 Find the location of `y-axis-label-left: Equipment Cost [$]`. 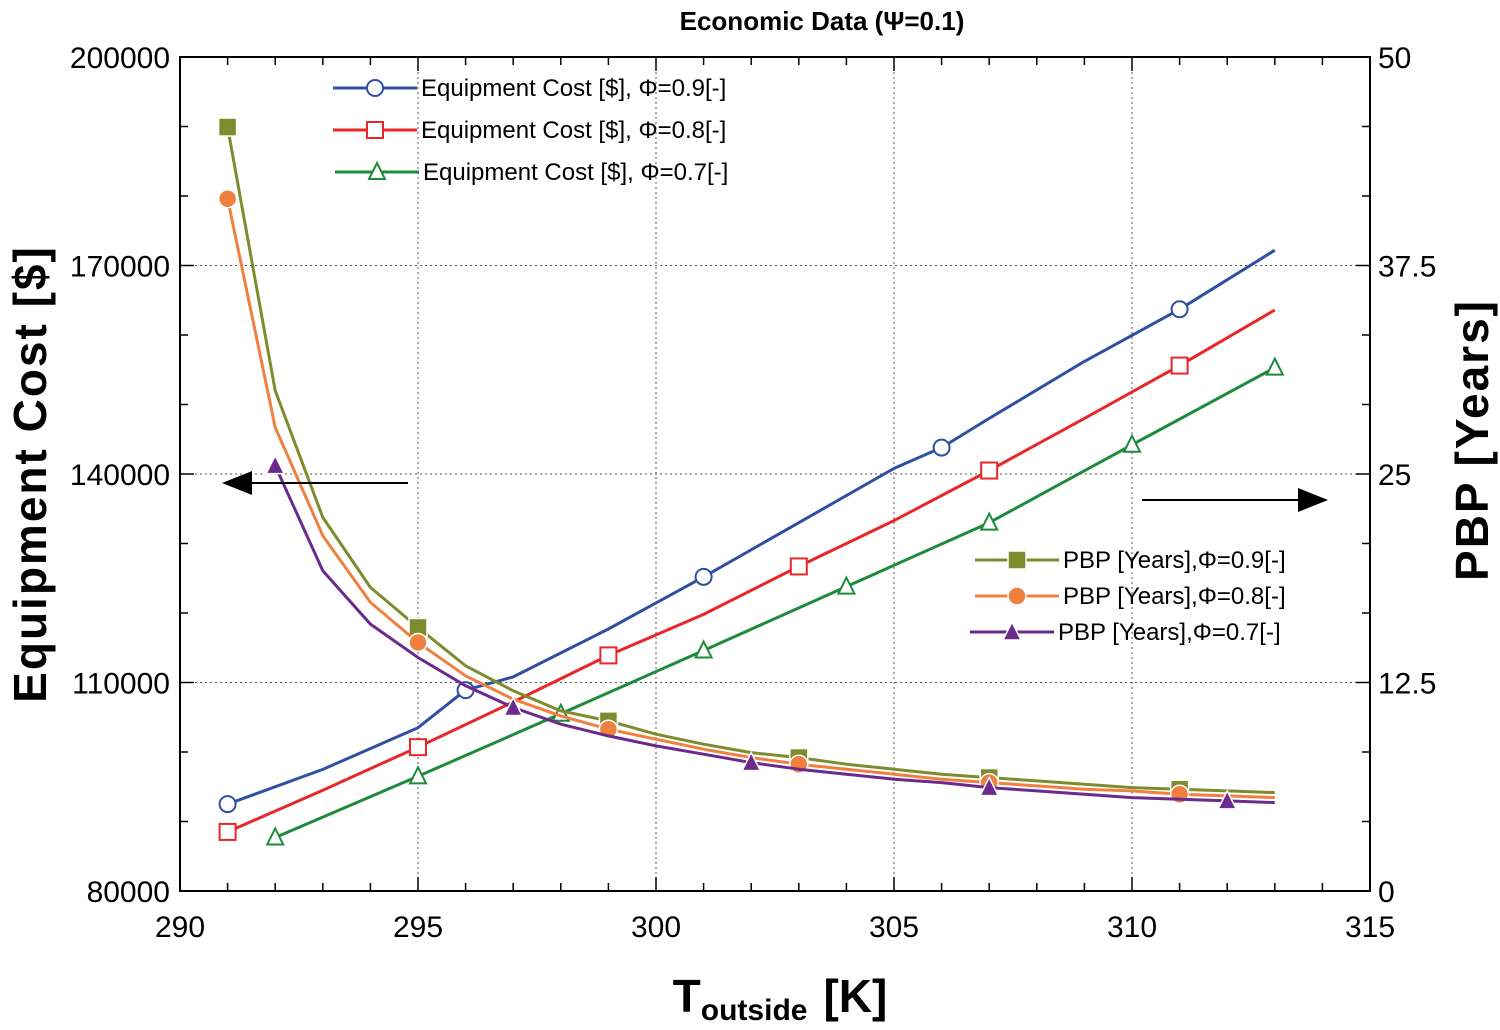

y-axis-label-left: Equipment Cost [$] is located at coordinates (30, 474).